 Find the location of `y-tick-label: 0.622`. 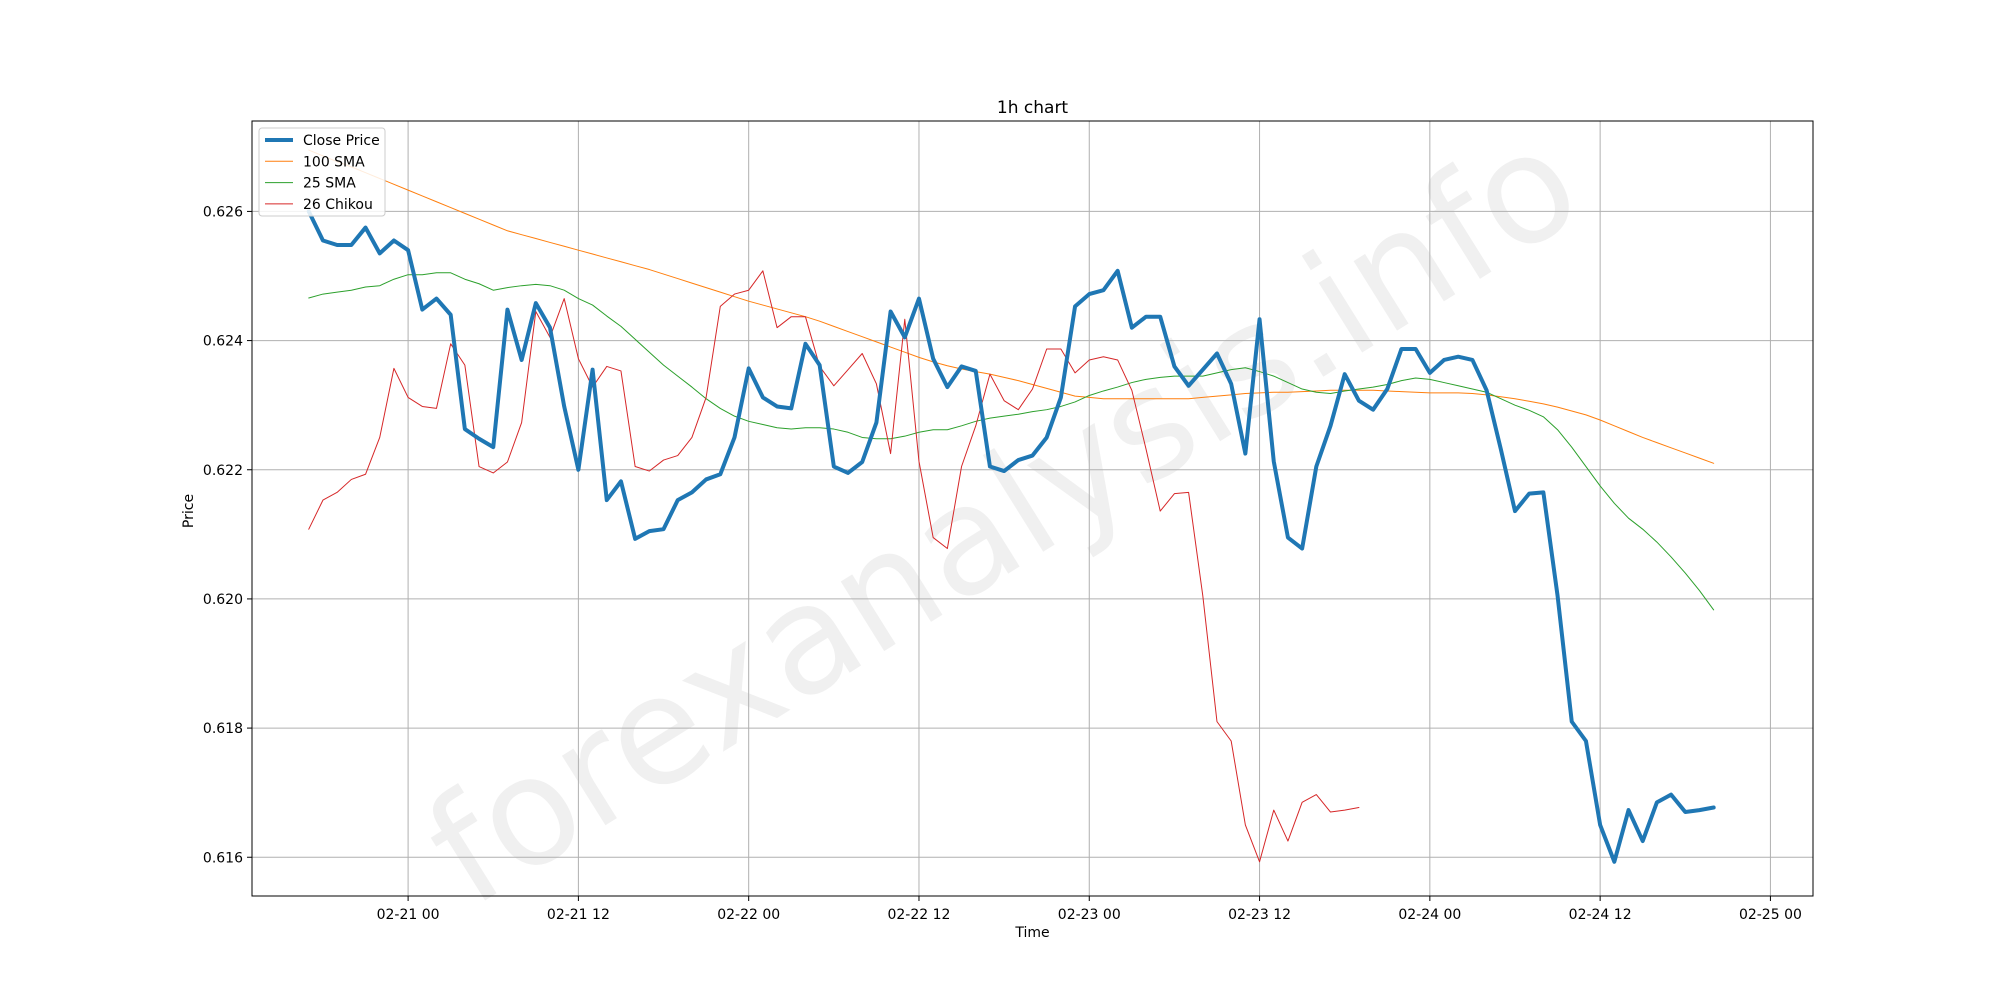

y-tick-label: 0.622 is located at coordinates (223, 471).